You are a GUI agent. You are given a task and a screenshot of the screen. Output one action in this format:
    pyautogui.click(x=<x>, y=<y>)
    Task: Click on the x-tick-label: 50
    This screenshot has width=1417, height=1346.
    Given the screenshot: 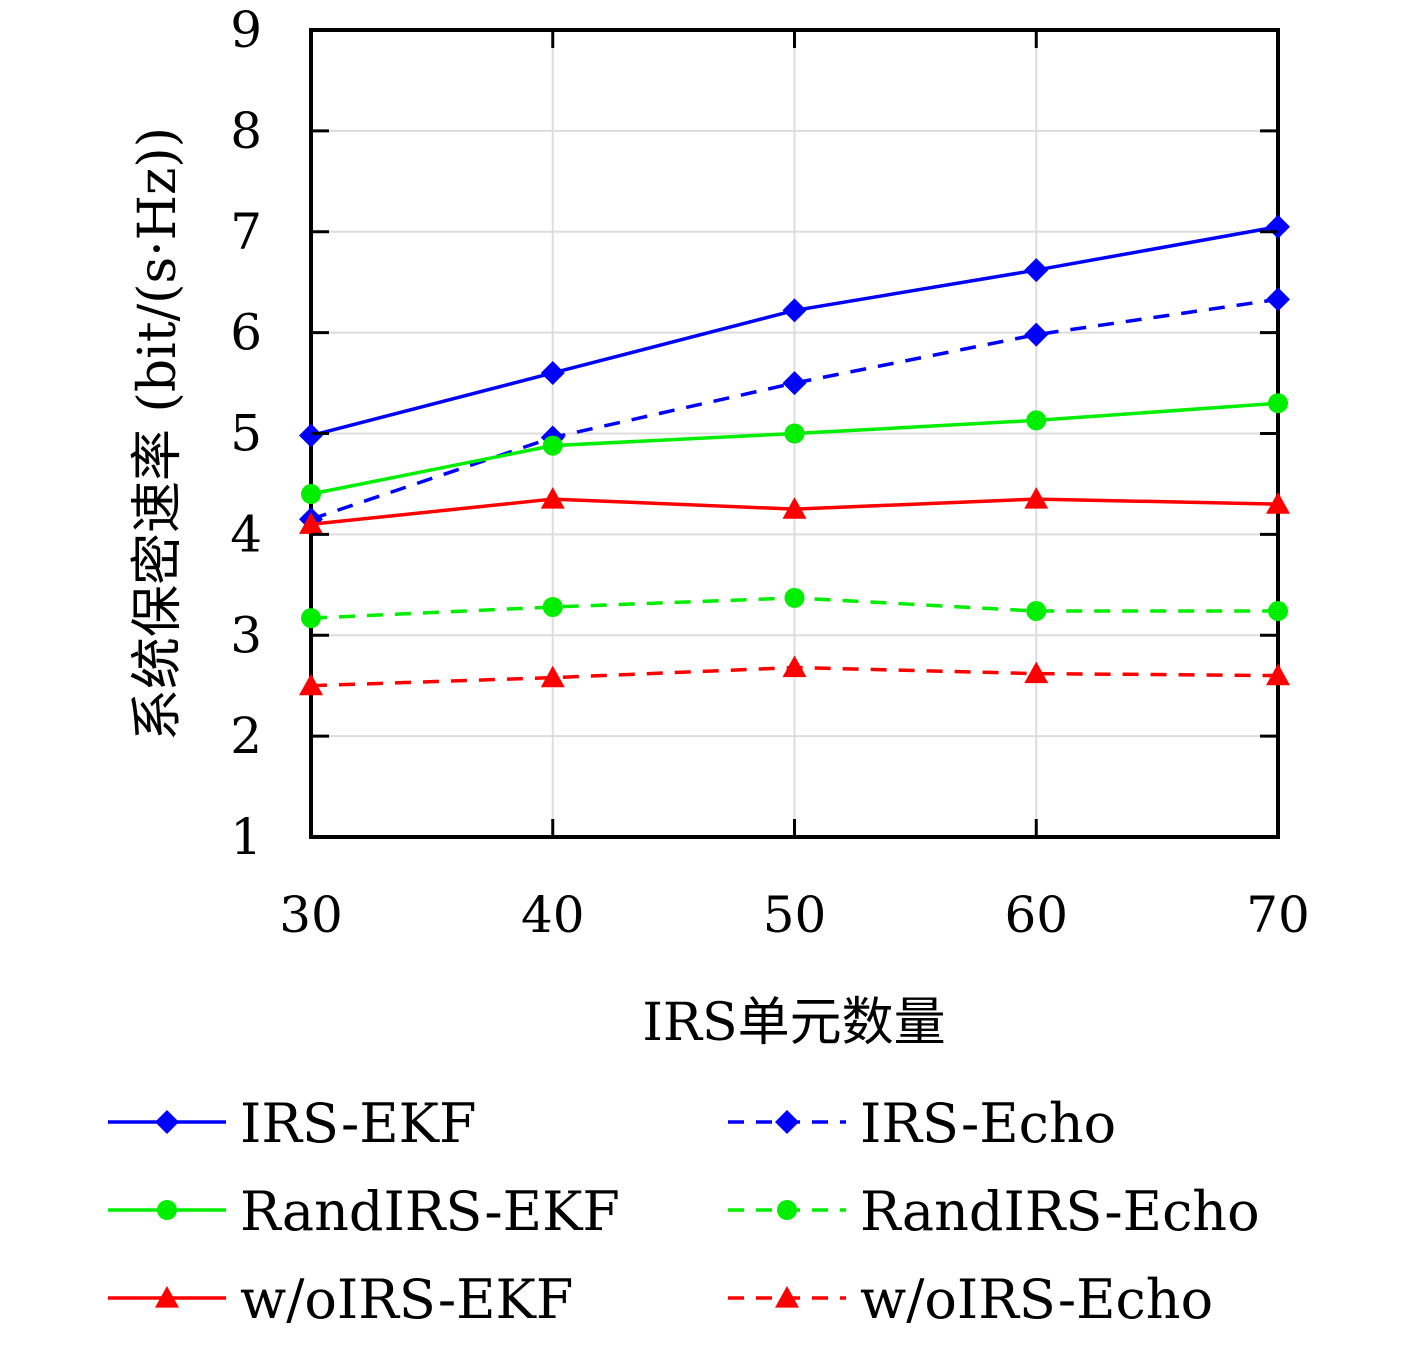 What is the action you would take?
    pyautogui.click(x=795, y=915)
    